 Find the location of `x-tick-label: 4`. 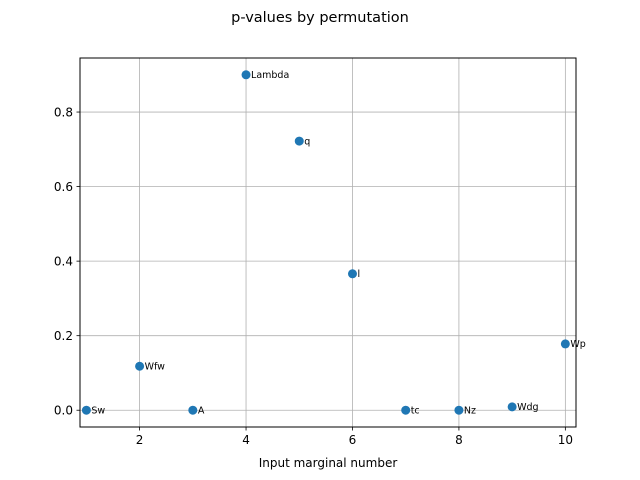

x-tick-label: 4 is located at coordinates (246, 440).